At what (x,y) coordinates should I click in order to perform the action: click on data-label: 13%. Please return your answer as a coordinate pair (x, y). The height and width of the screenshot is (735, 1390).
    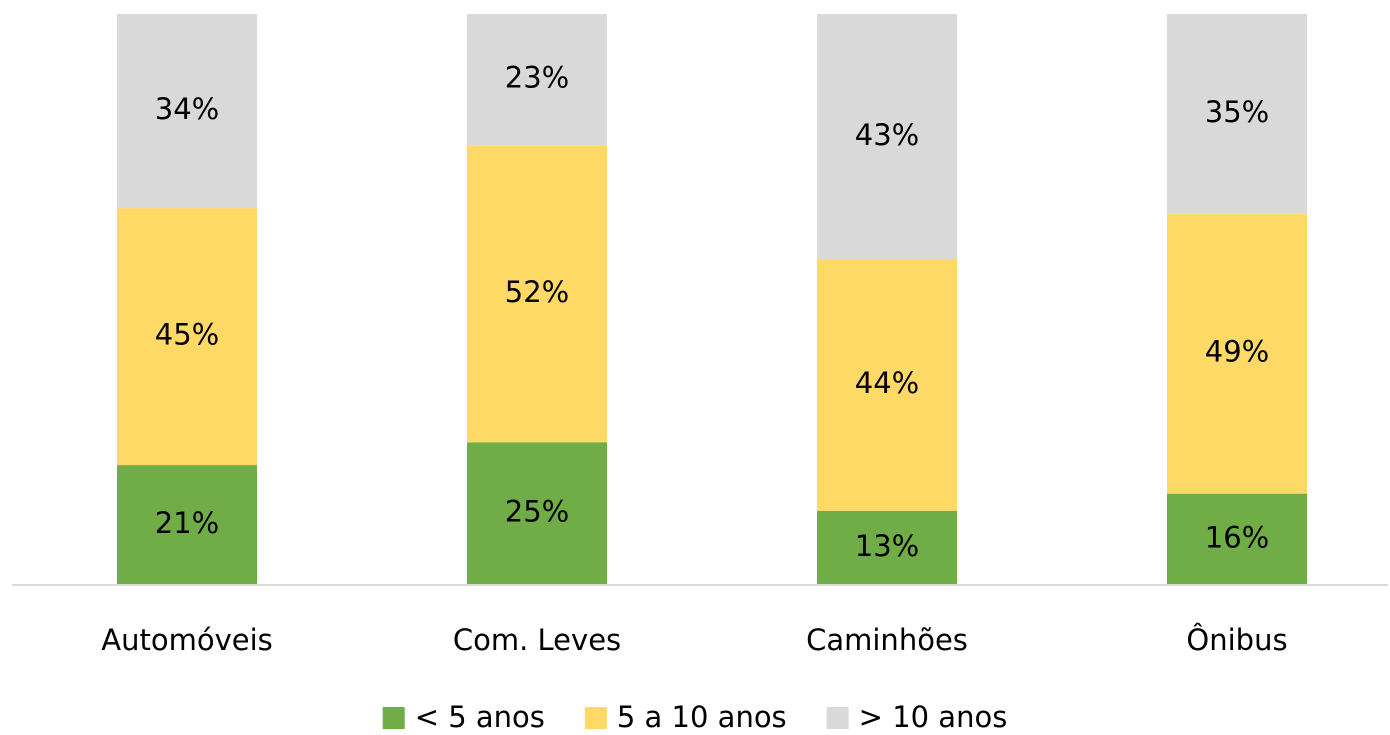
    Looking at the image, I should click on (887, 546).